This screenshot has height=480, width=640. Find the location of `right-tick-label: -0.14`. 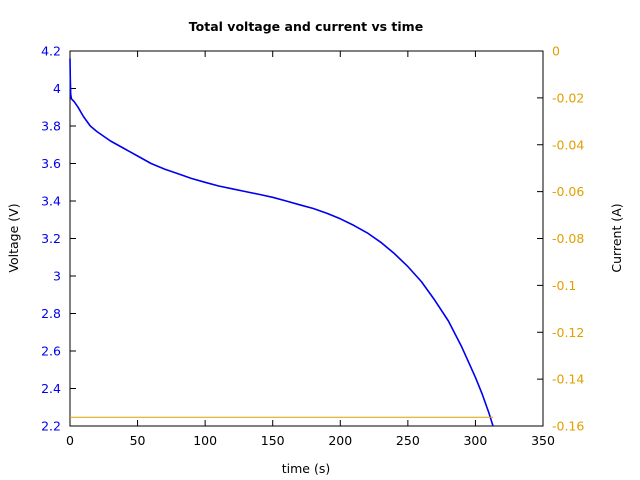

right-tick-label: -0.14 is located at coordinates (568, 379).